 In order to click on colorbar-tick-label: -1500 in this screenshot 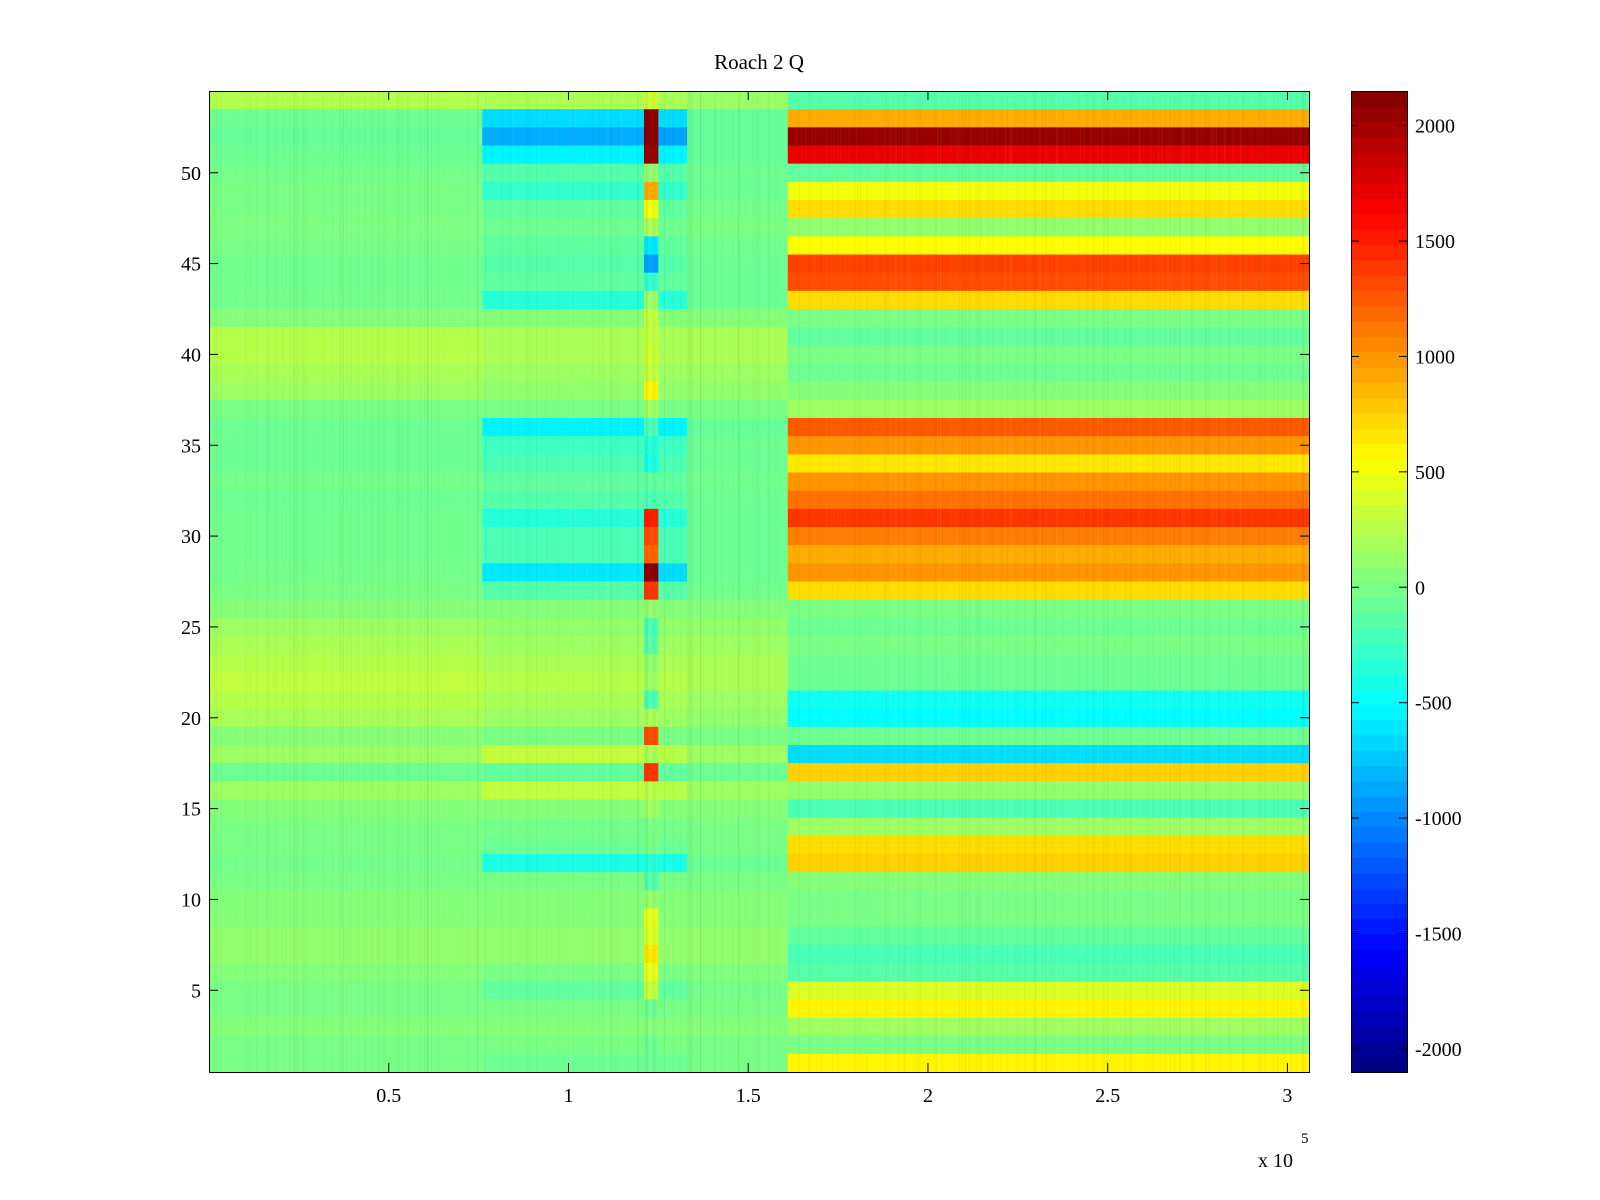, I will do `click(1438, 935)`.